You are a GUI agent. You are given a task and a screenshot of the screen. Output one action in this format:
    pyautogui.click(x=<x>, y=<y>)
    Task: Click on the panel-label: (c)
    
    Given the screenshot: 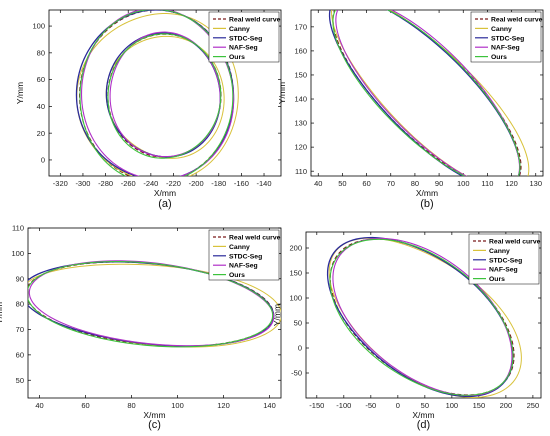 What is the action you would take?
    pyautogui.click(x=154, y=425)
    